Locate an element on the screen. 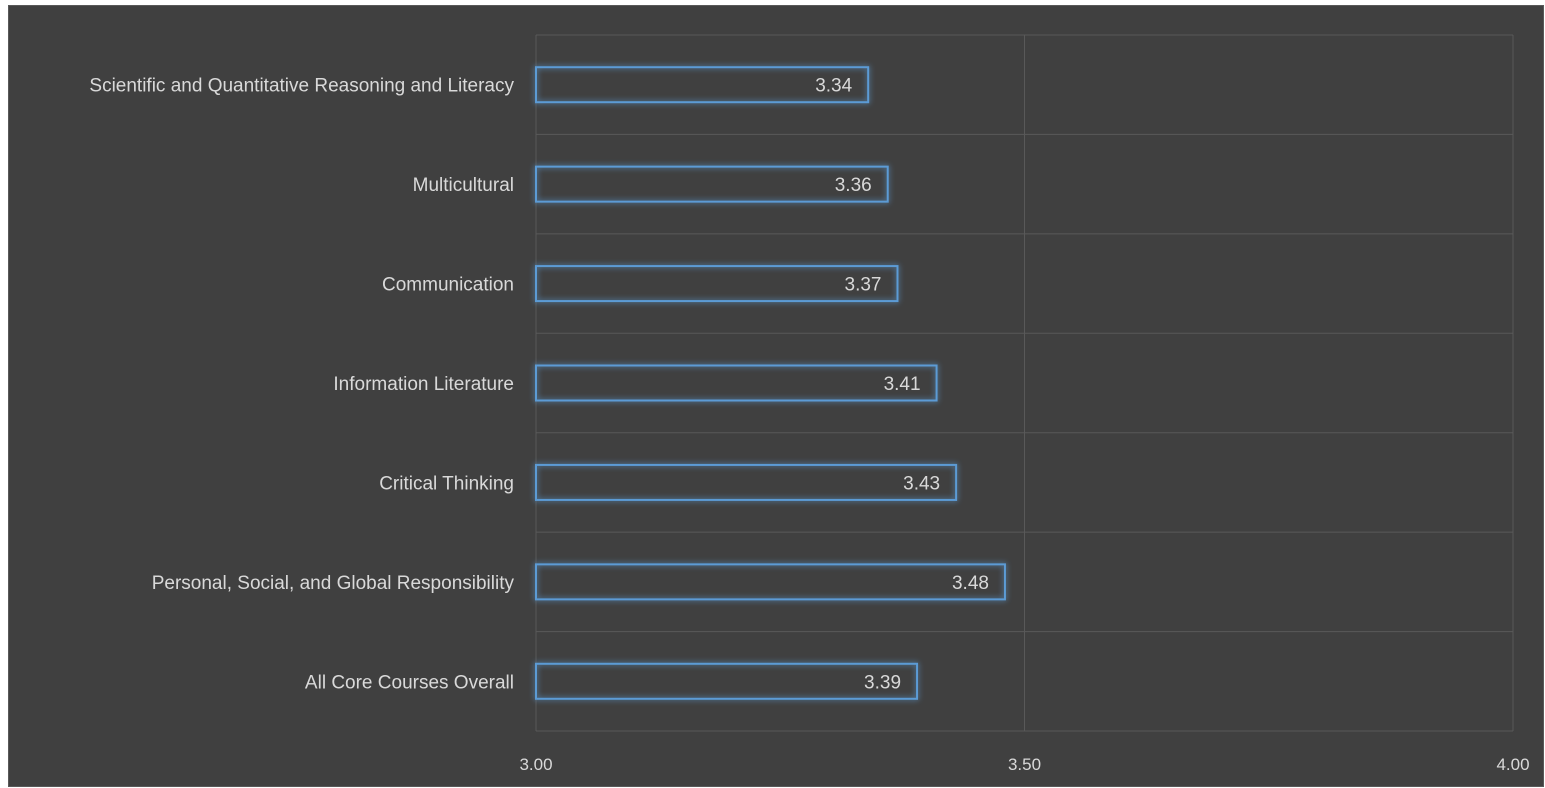 The width and height of the screenshot is (1545, 788). data-label: 3.34 is located at coordinates (833, 86).